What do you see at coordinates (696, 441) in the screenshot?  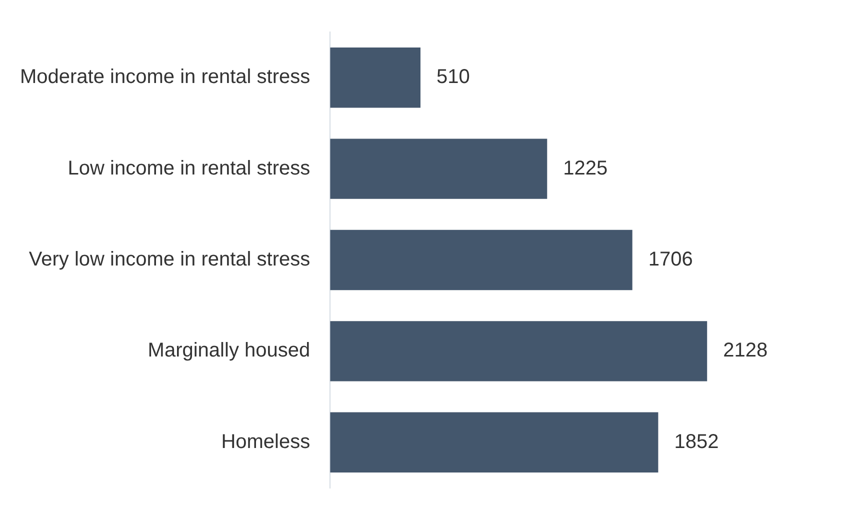 I see `data-label: 1852` at bounding box center [696, 441].